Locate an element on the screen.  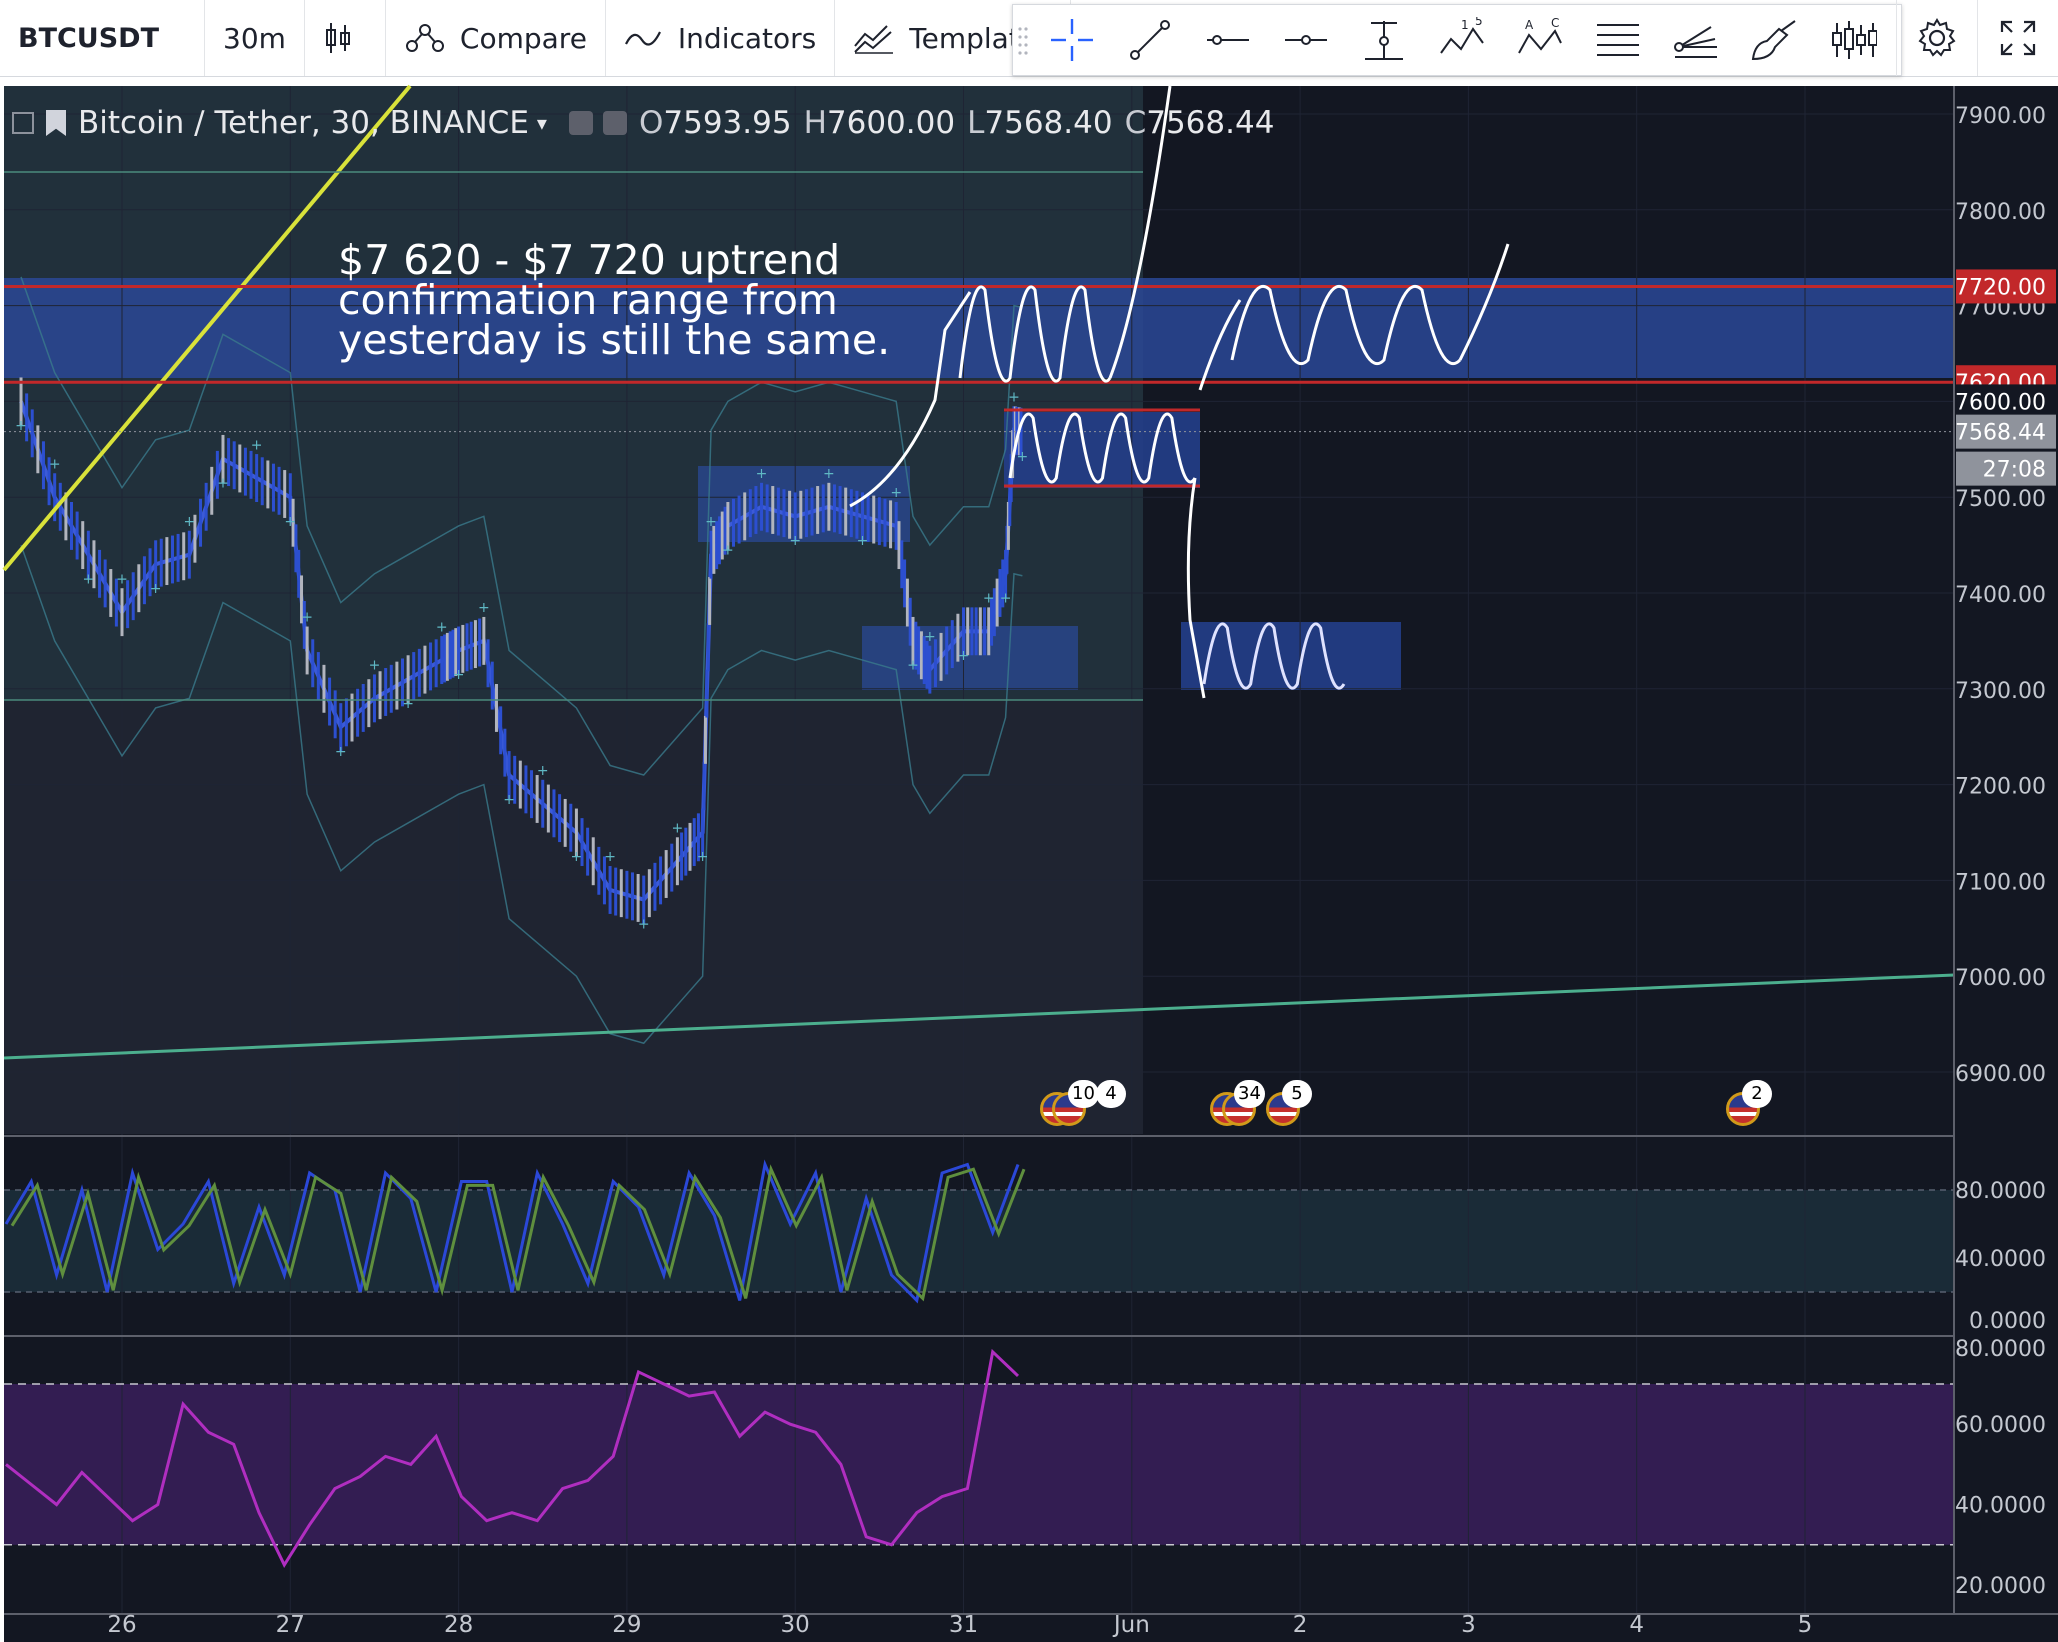
stoch-k-line is located at coordinates (512, 1231).